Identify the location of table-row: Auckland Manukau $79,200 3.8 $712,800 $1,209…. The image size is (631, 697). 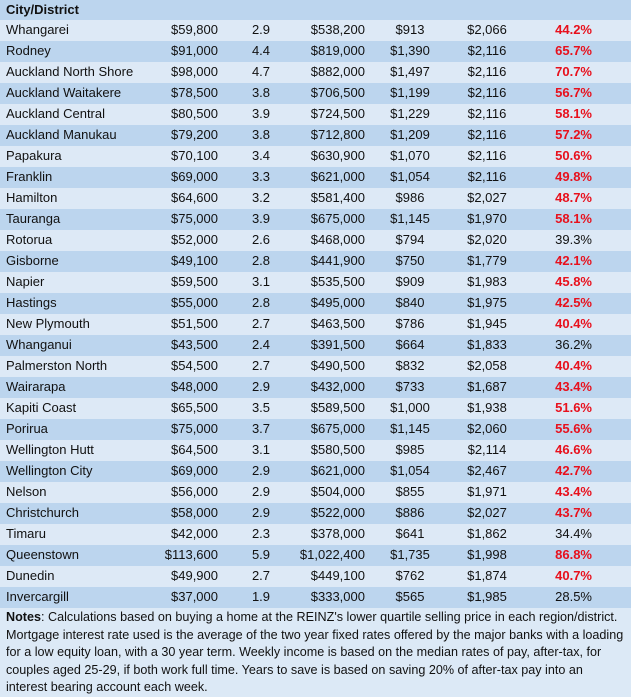
(315, 135).